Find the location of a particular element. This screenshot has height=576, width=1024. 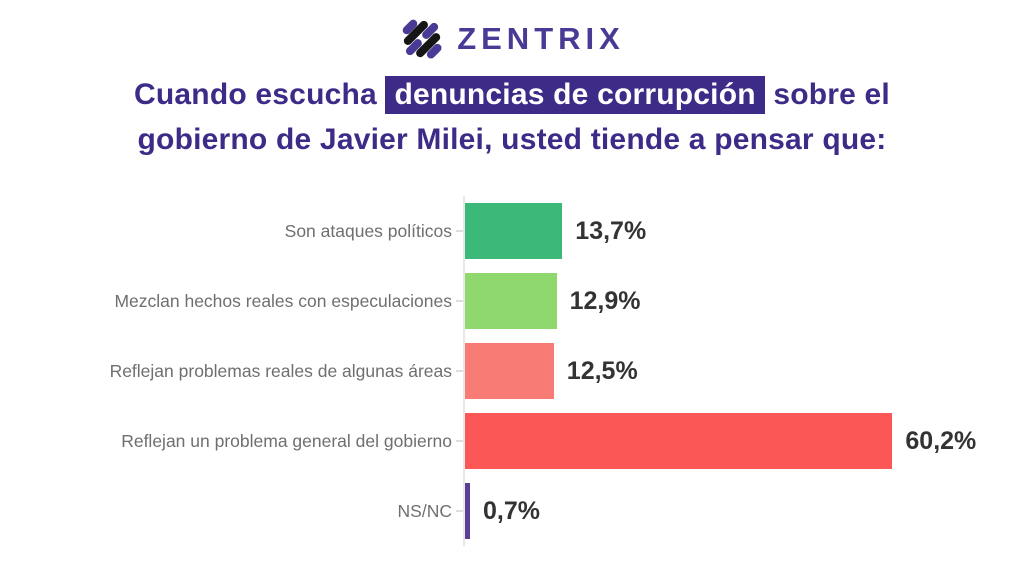

chart-row: NS/NC 0,7% is located at coordinates (512, 511).